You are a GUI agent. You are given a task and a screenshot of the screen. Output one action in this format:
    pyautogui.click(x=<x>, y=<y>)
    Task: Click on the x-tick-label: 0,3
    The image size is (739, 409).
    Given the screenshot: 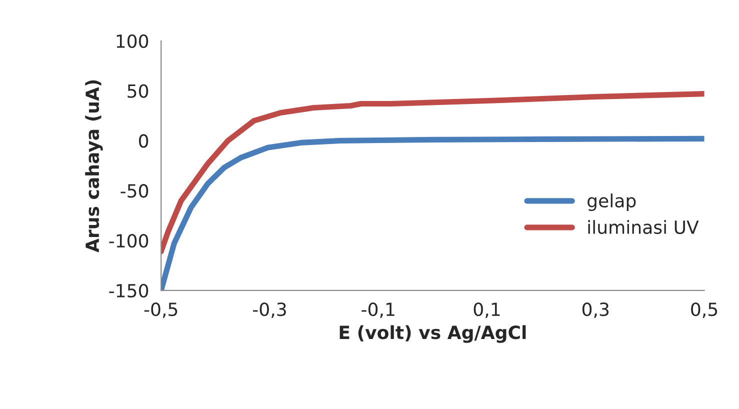 What is the action you would take?
    pyautogui.click(x=595, y=310)
    